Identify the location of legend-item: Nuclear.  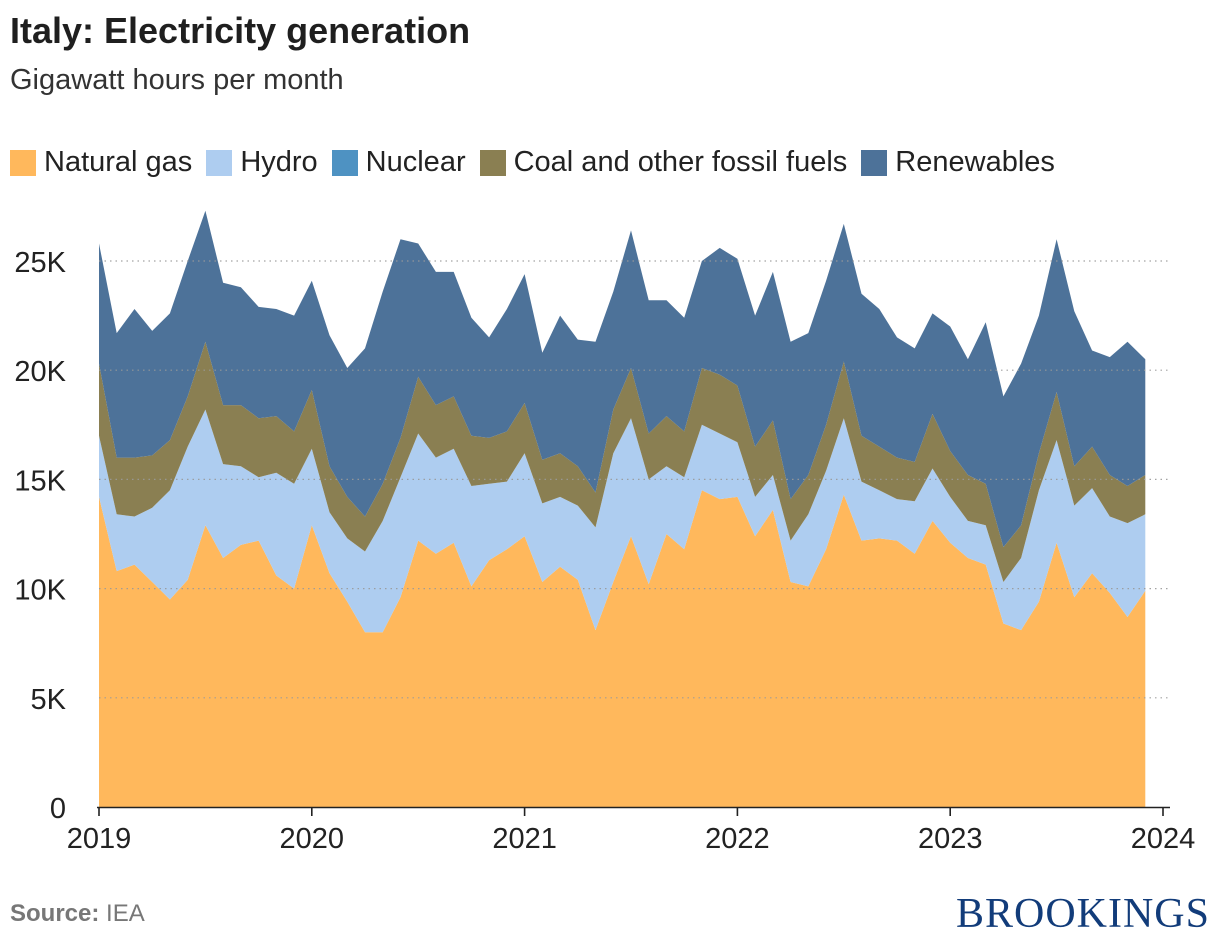
(398, 162).